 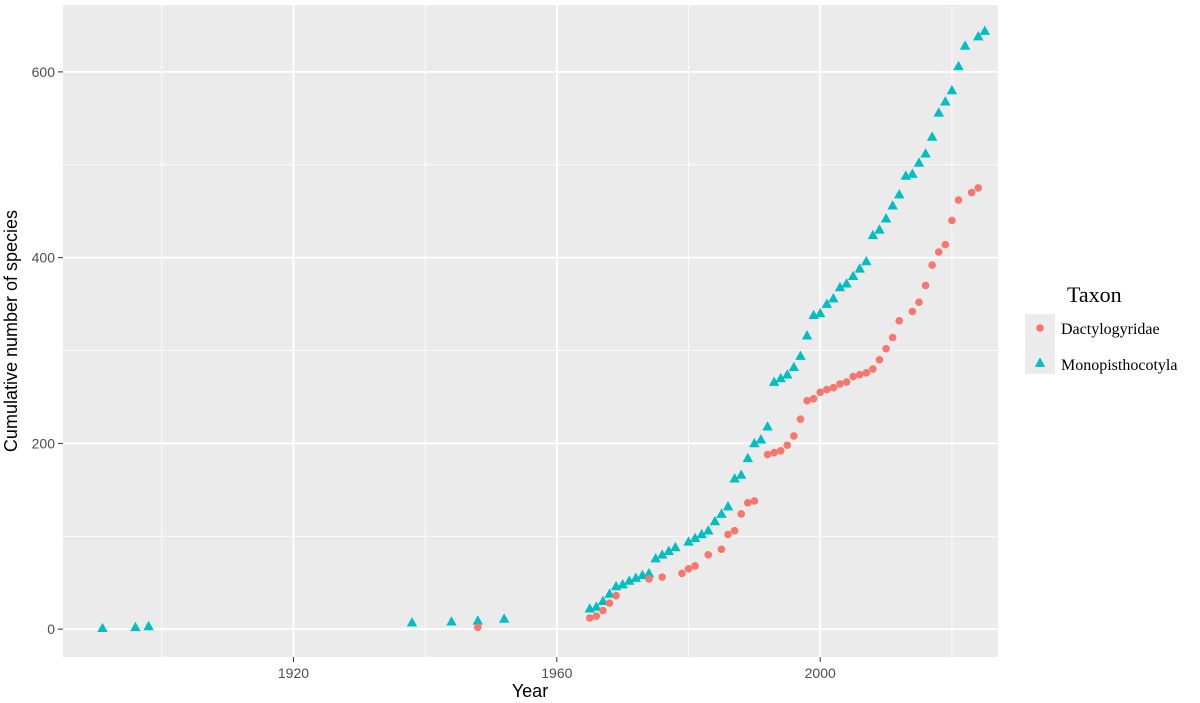 What do you see at coordinates (44, 443) in the screenshot?
I see `y-tick-label: 200` at bounding box center [44, 443].